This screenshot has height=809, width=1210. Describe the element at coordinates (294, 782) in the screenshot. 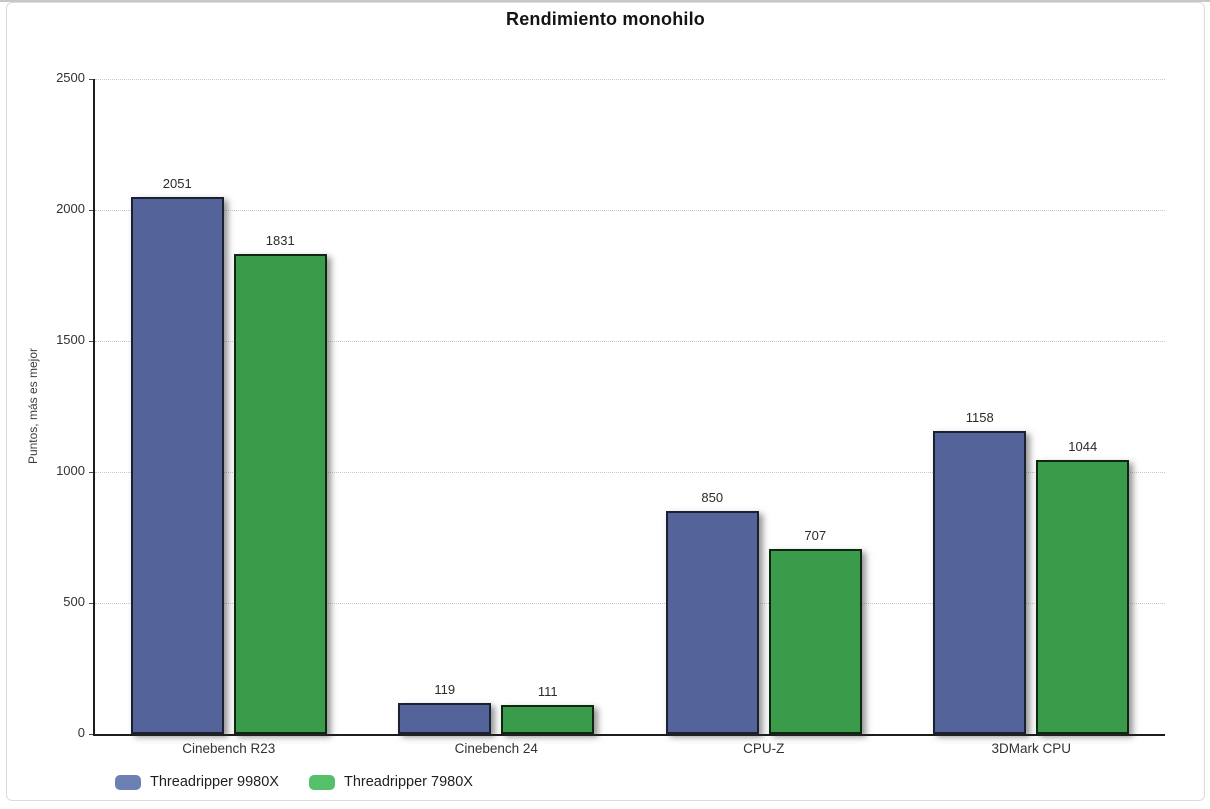

I see `legend: Threadripper 9980X Threadripper 7980X` at that location.